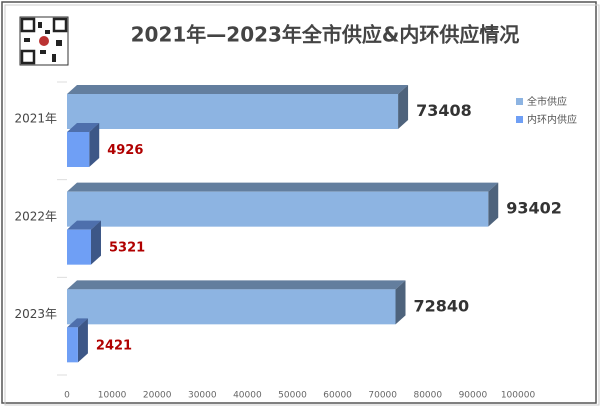  Describe the element at coordinates (112, 396) in the screenshot. I see `x-tick-label: 10000` at that location.